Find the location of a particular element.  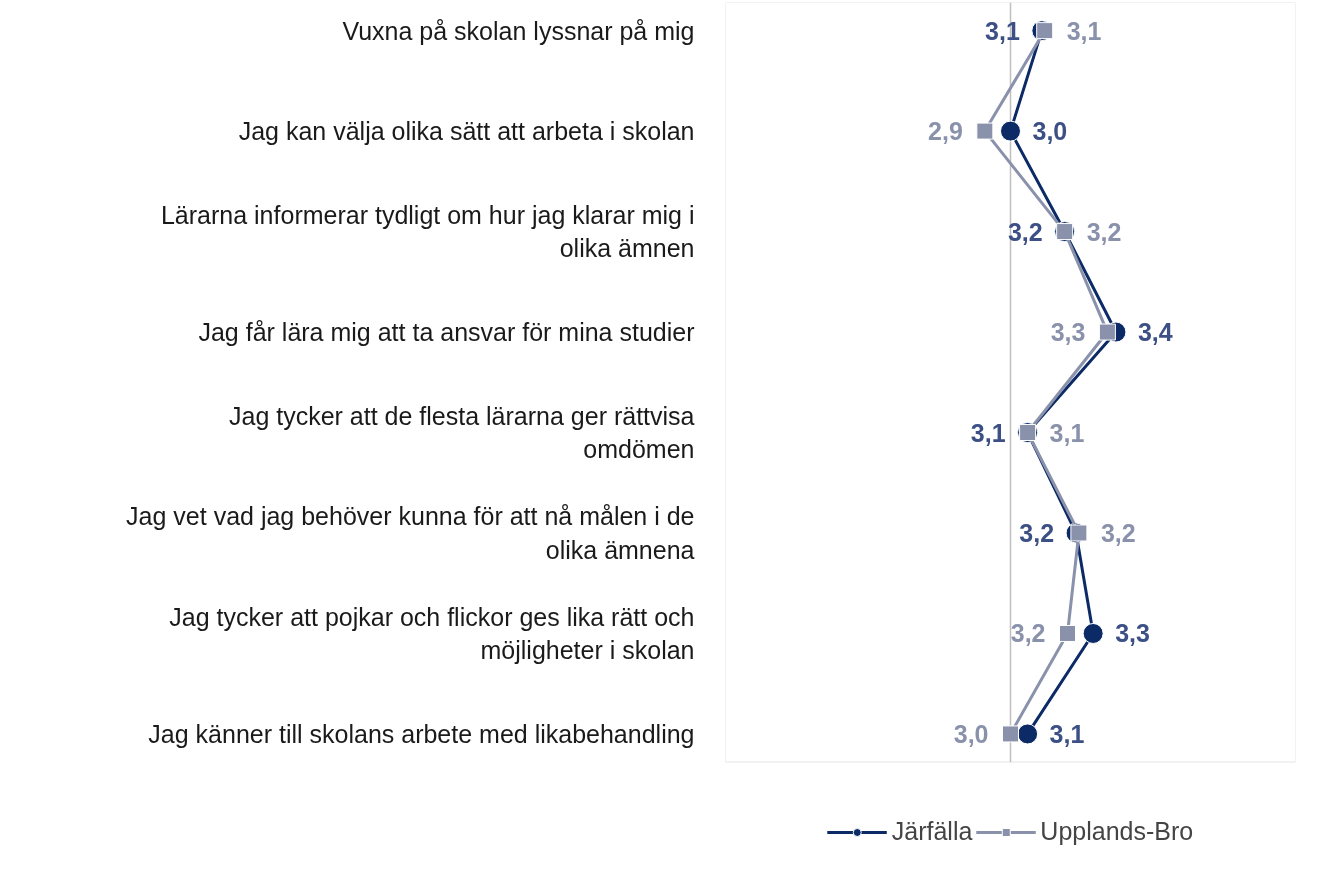

y-tick-label: Jag får lära mig att ta ansvar för mina studier is located at coordinates (446, 332).